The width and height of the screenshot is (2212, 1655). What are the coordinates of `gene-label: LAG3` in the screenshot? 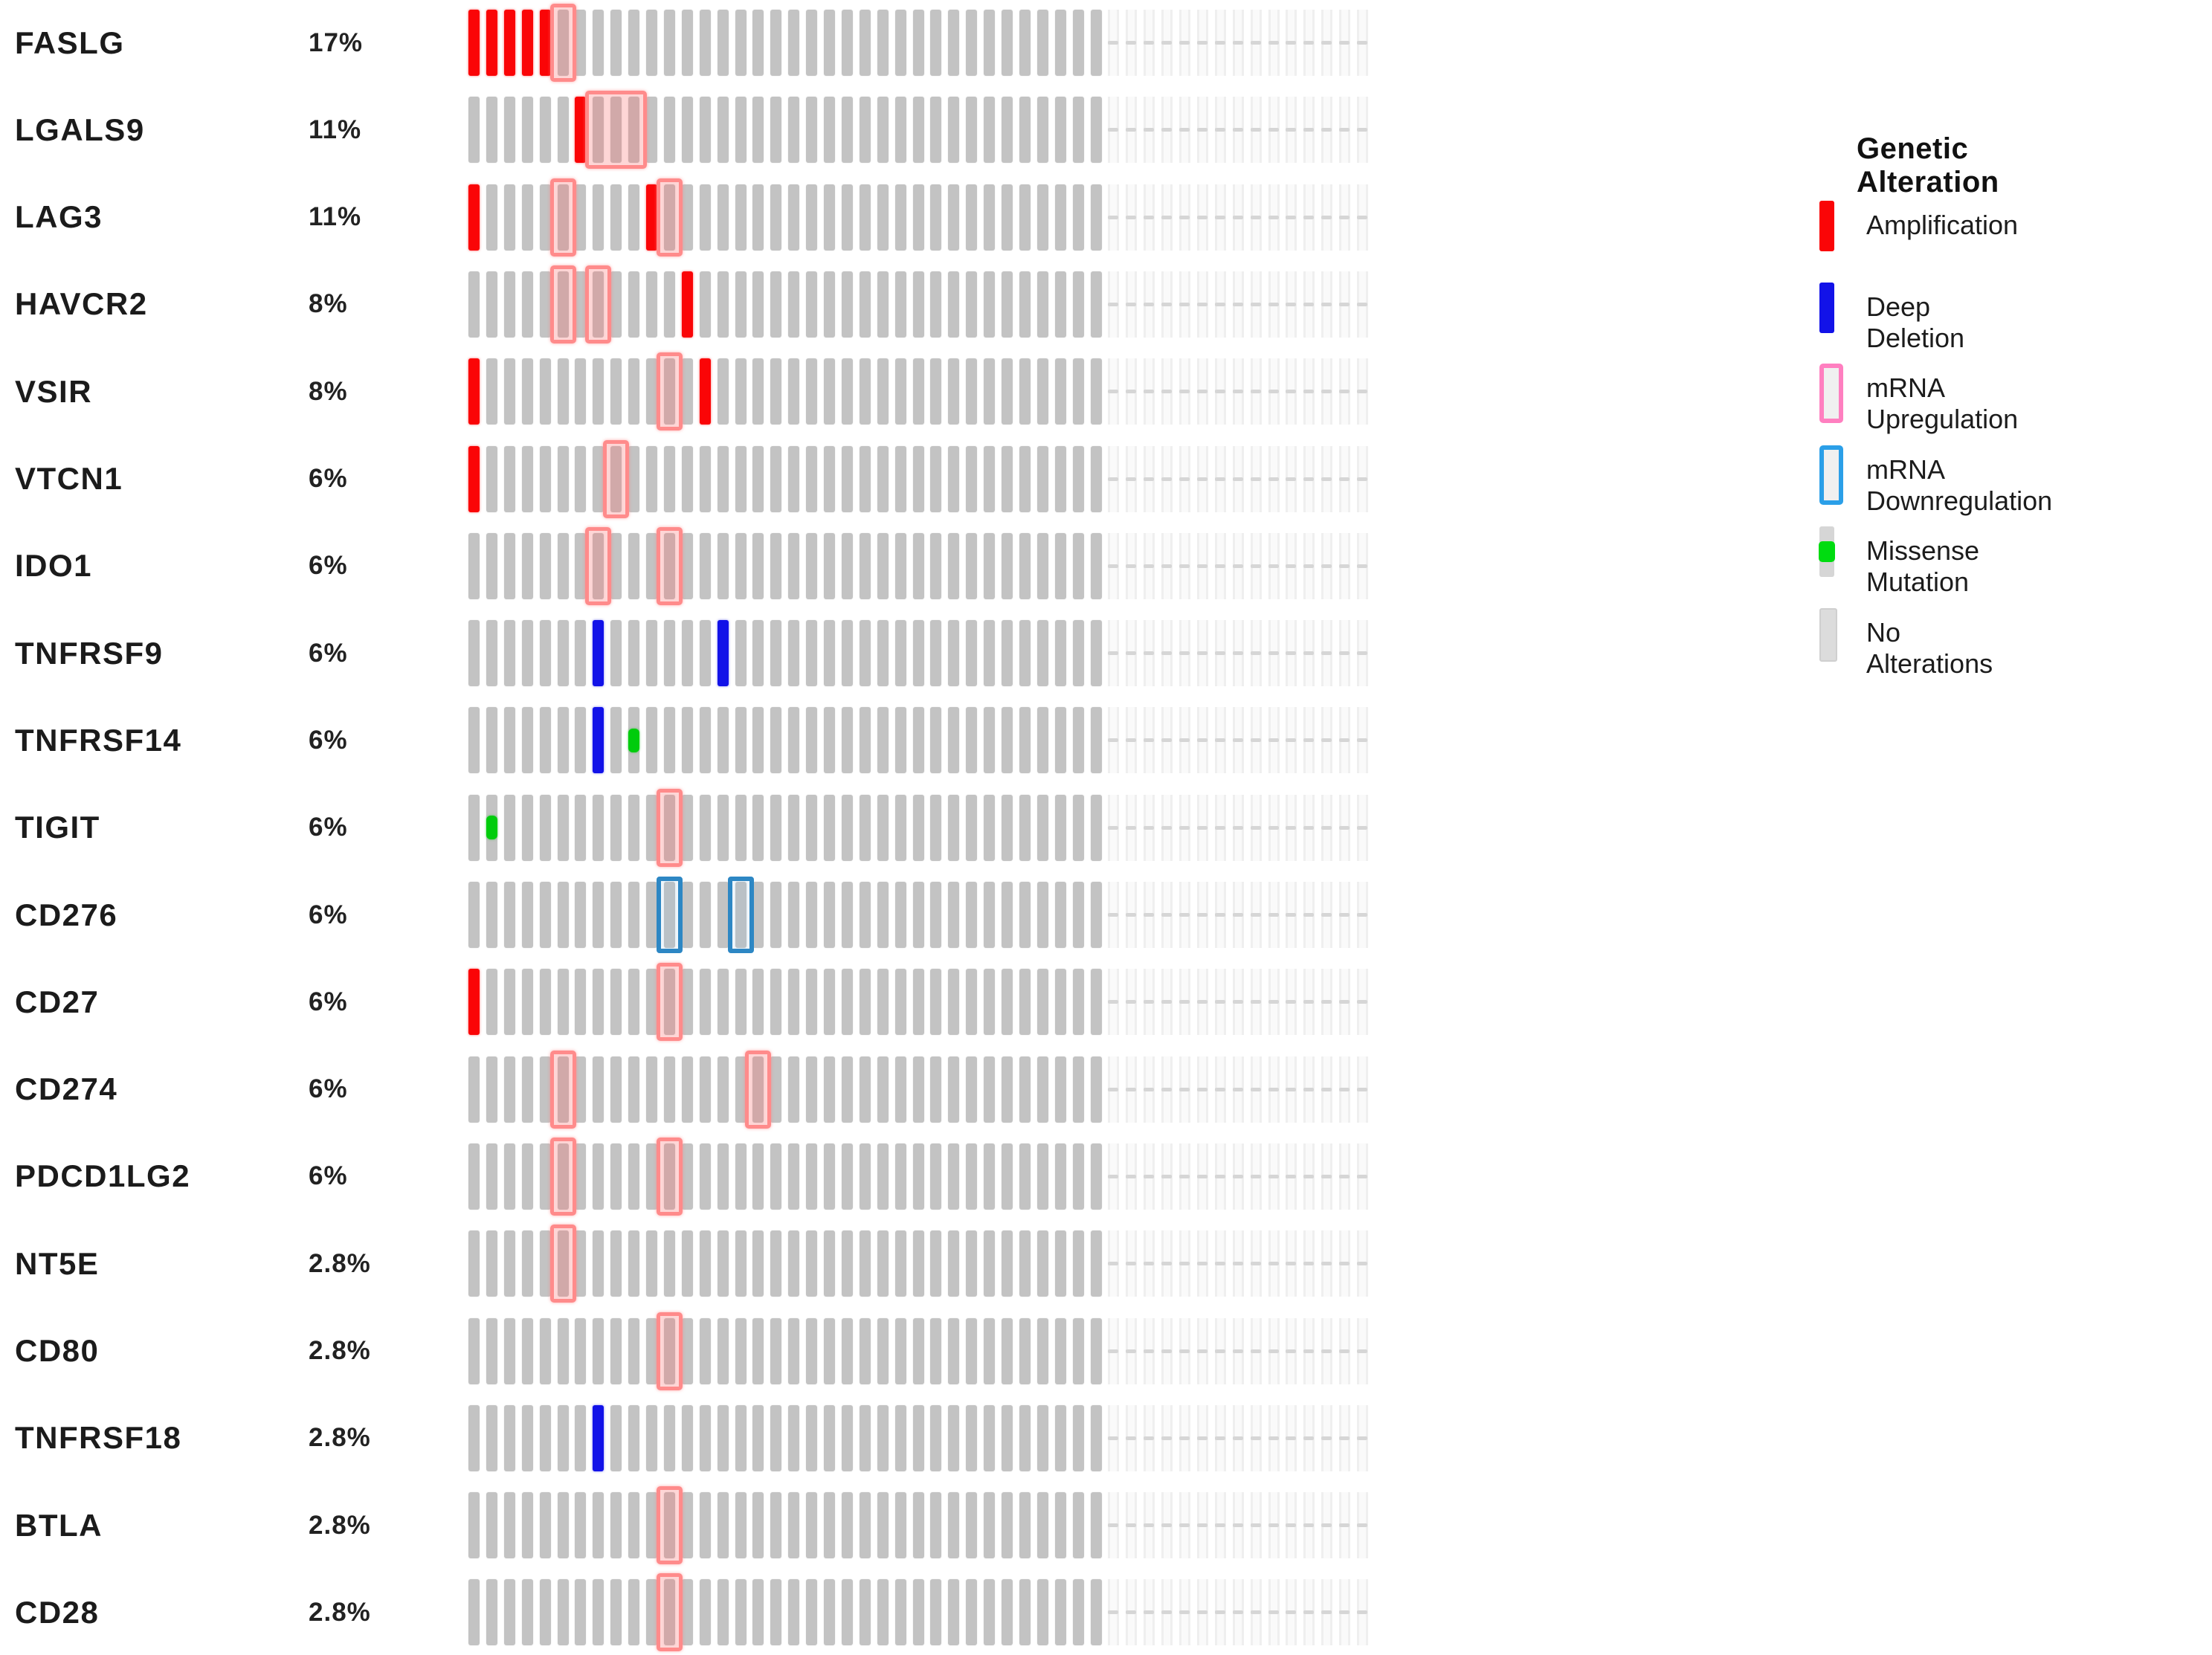 It's located at (59, 217).